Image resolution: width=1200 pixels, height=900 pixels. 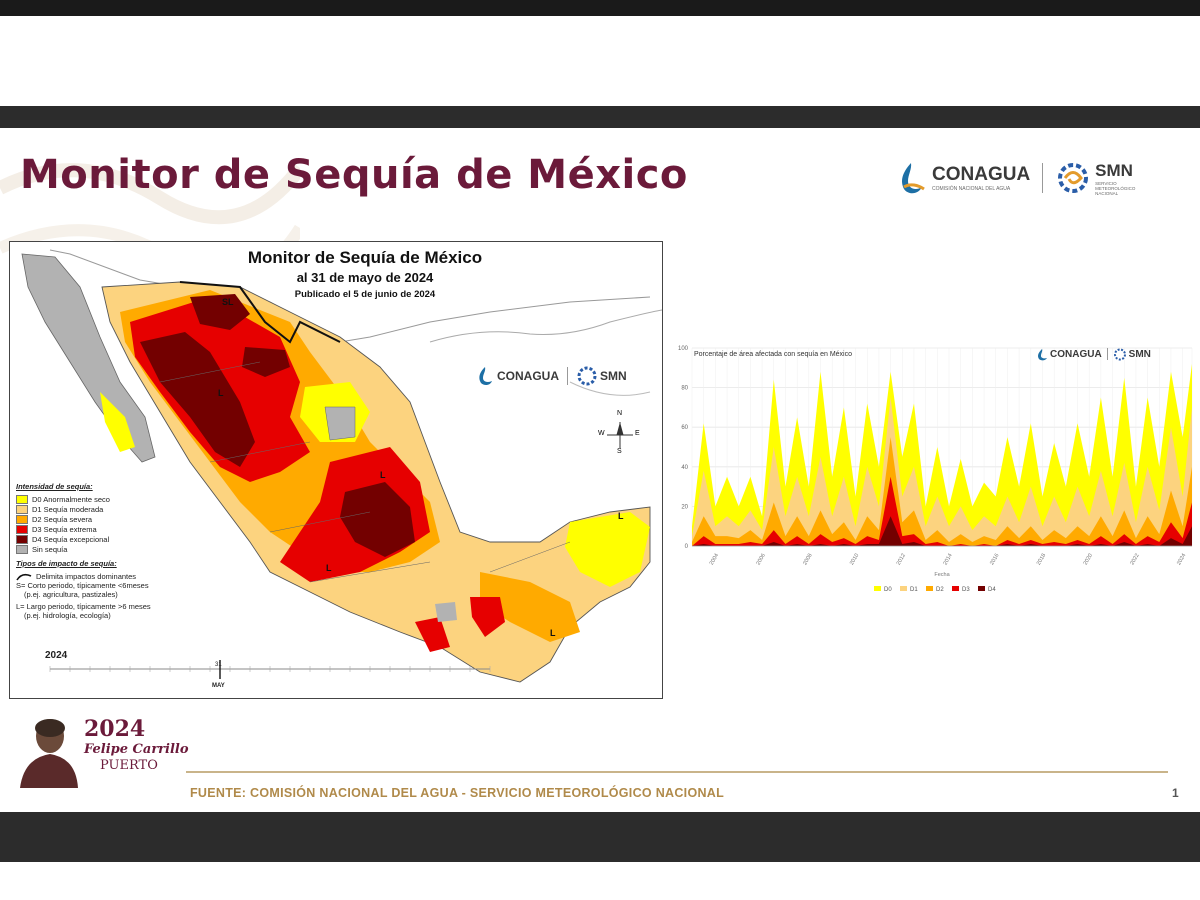 I want to click on legend-label: D0 Anormalmente seco, so click(x=71, y=499).